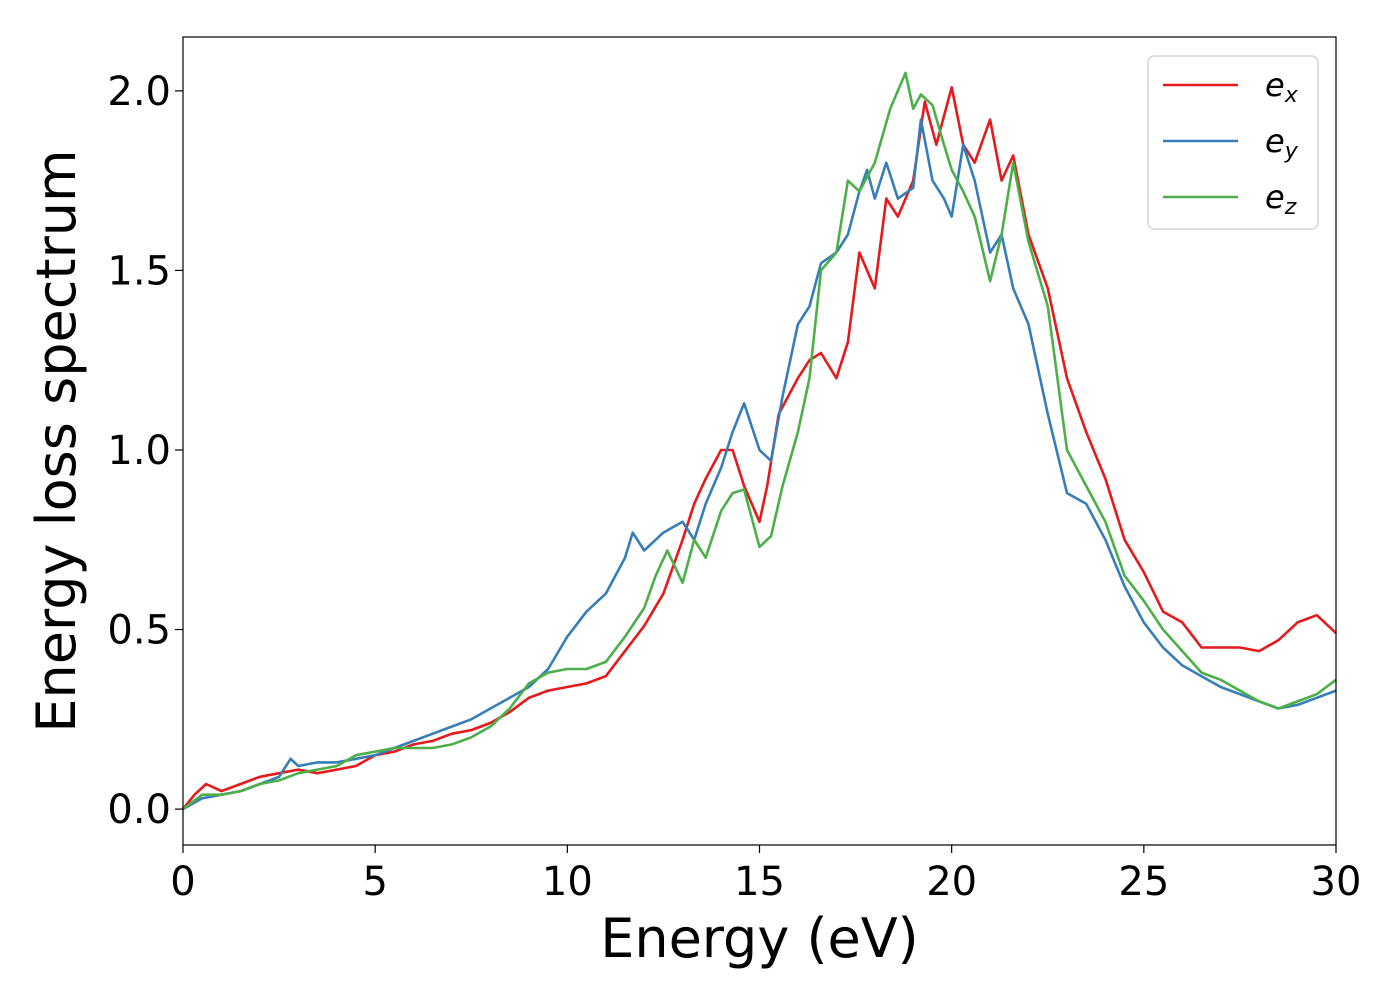 The image size is (1400, 1000). Describe the element at coordinates (139, 810) in the screenshot. I see `y-tick-label: 0.0` at that location.